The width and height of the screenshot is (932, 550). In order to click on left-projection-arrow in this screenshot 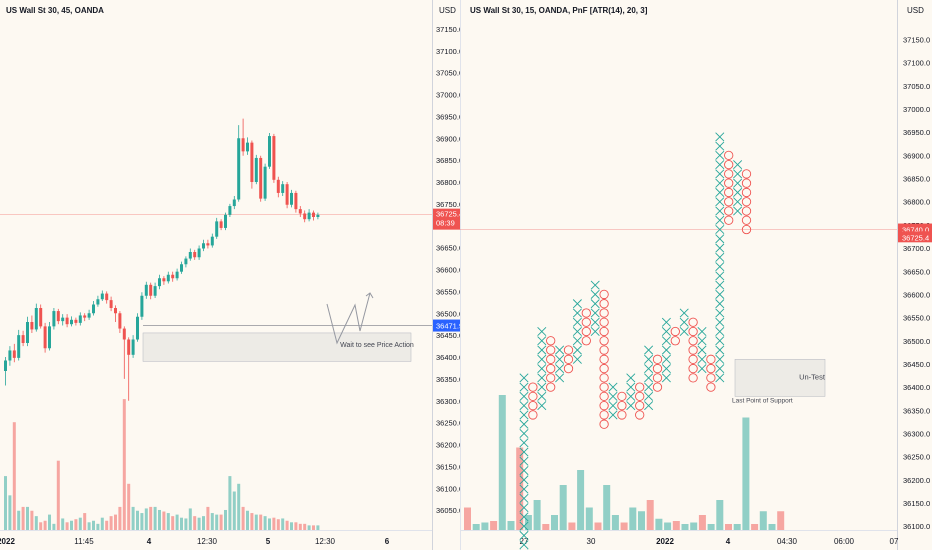, I will do `click(369, 295)`.